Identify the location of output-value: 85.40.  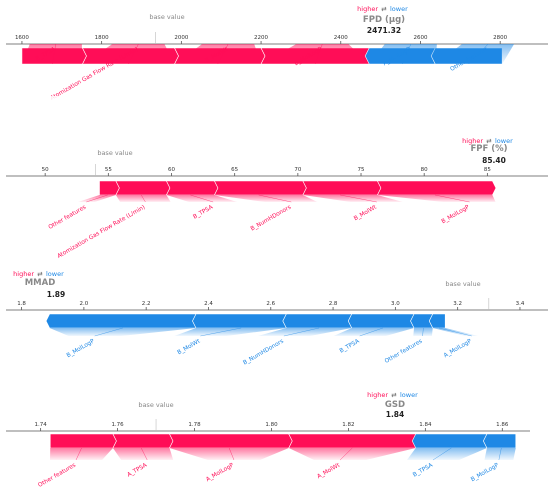
(494, 160).